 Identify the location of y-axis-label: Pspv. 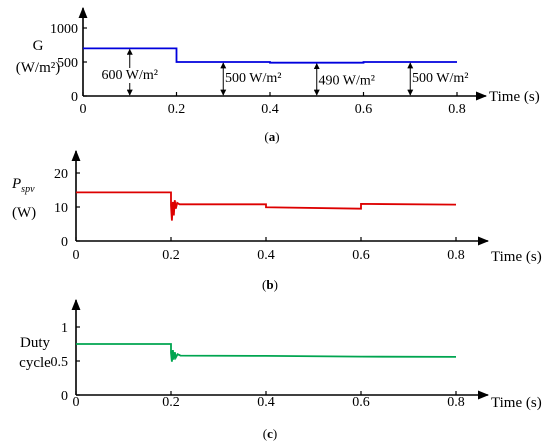
(23, 185).